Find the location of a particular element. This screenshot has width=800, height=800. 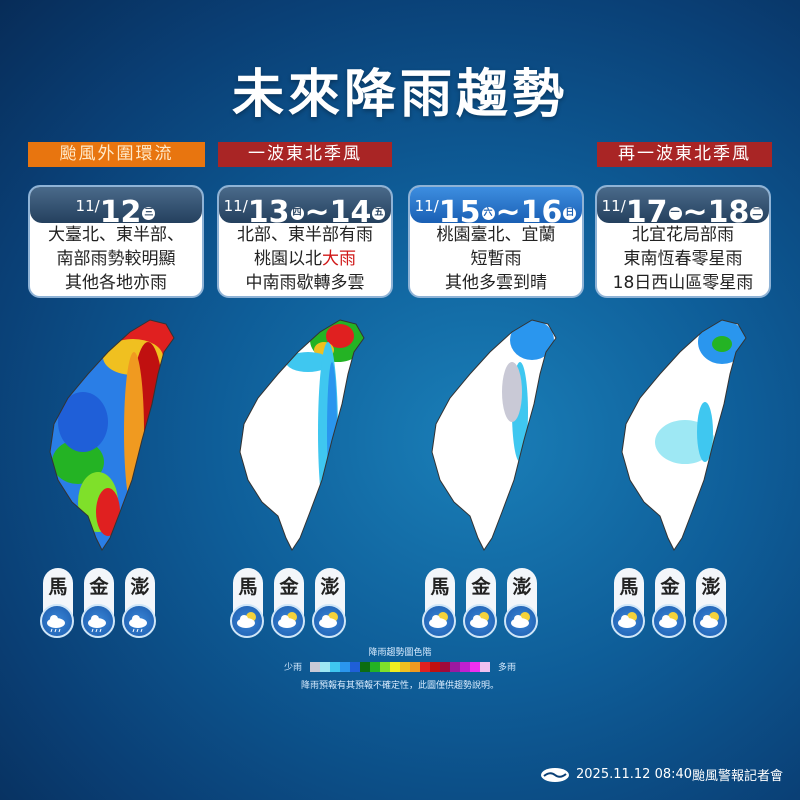

forecast-line: 其他多雲到晴 is located at coordinates (496, 283).